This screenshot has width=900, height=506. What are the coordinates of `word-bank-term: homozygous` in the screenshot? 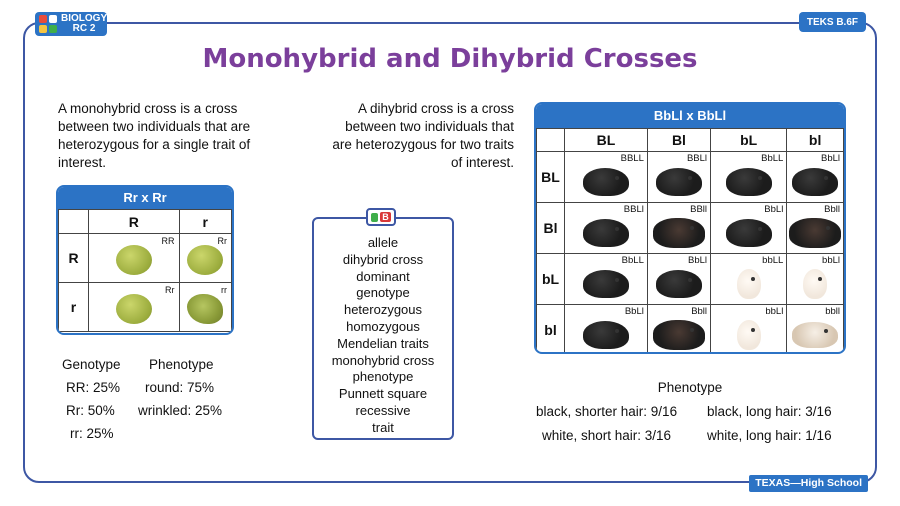 It's located at (383, 326).